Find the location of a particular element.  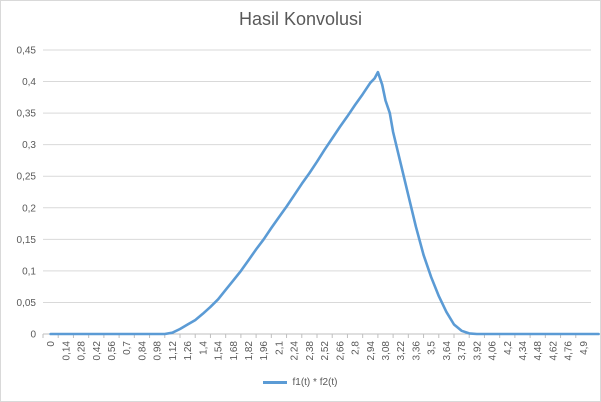

x-tick-label: 0,42 is located at coordinates (97, 351).